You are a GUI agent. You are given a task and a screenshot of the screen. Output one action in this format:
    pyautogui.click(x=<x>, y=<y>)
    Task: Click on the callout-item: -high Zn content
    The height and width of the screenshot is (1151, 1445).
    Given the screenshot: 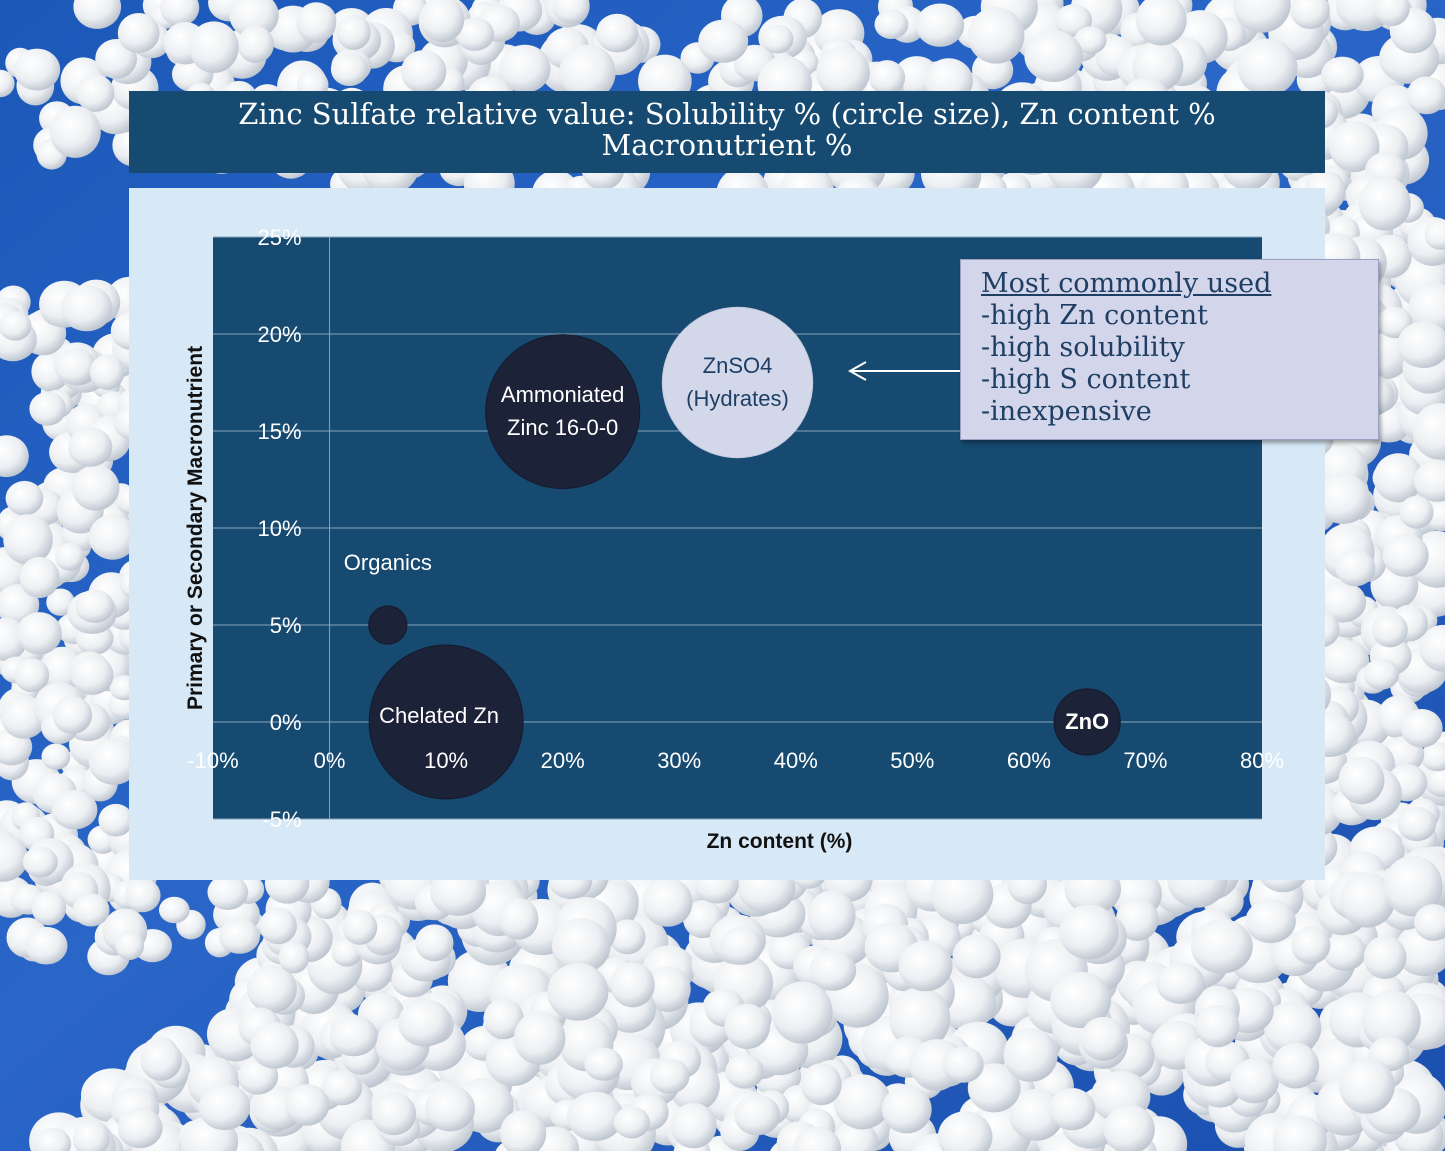 What is the action you would take?
    pyautogui.click(x=1094, y=315)
    